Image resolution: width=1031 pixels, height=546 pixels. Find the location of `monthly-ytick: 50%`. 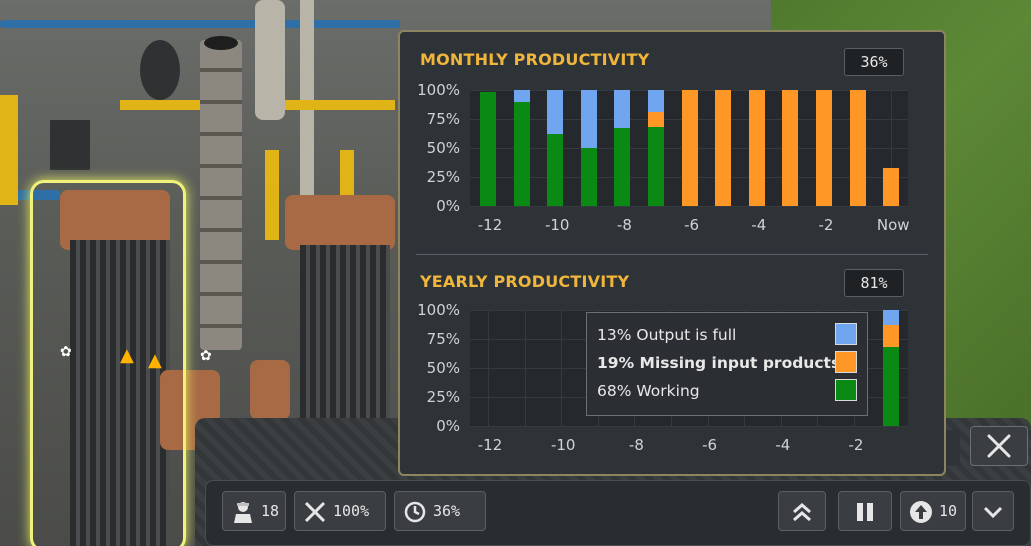

monthly-ytick: 50% is located at coordinates (443, 148).